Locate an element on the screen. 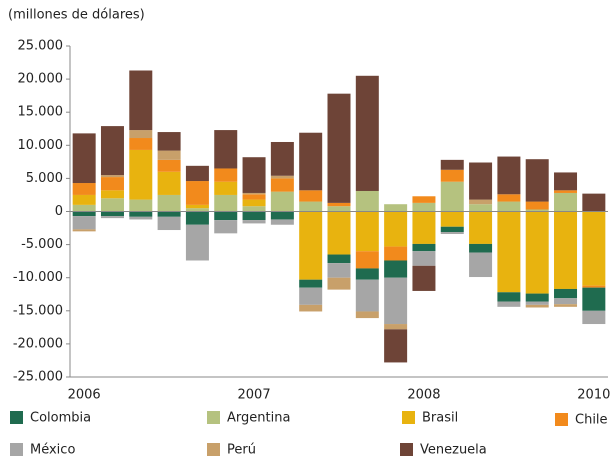 The height and width of the screenshot is (461, 616). x-tick-label: 2008 is located at coordinates (423, 395).